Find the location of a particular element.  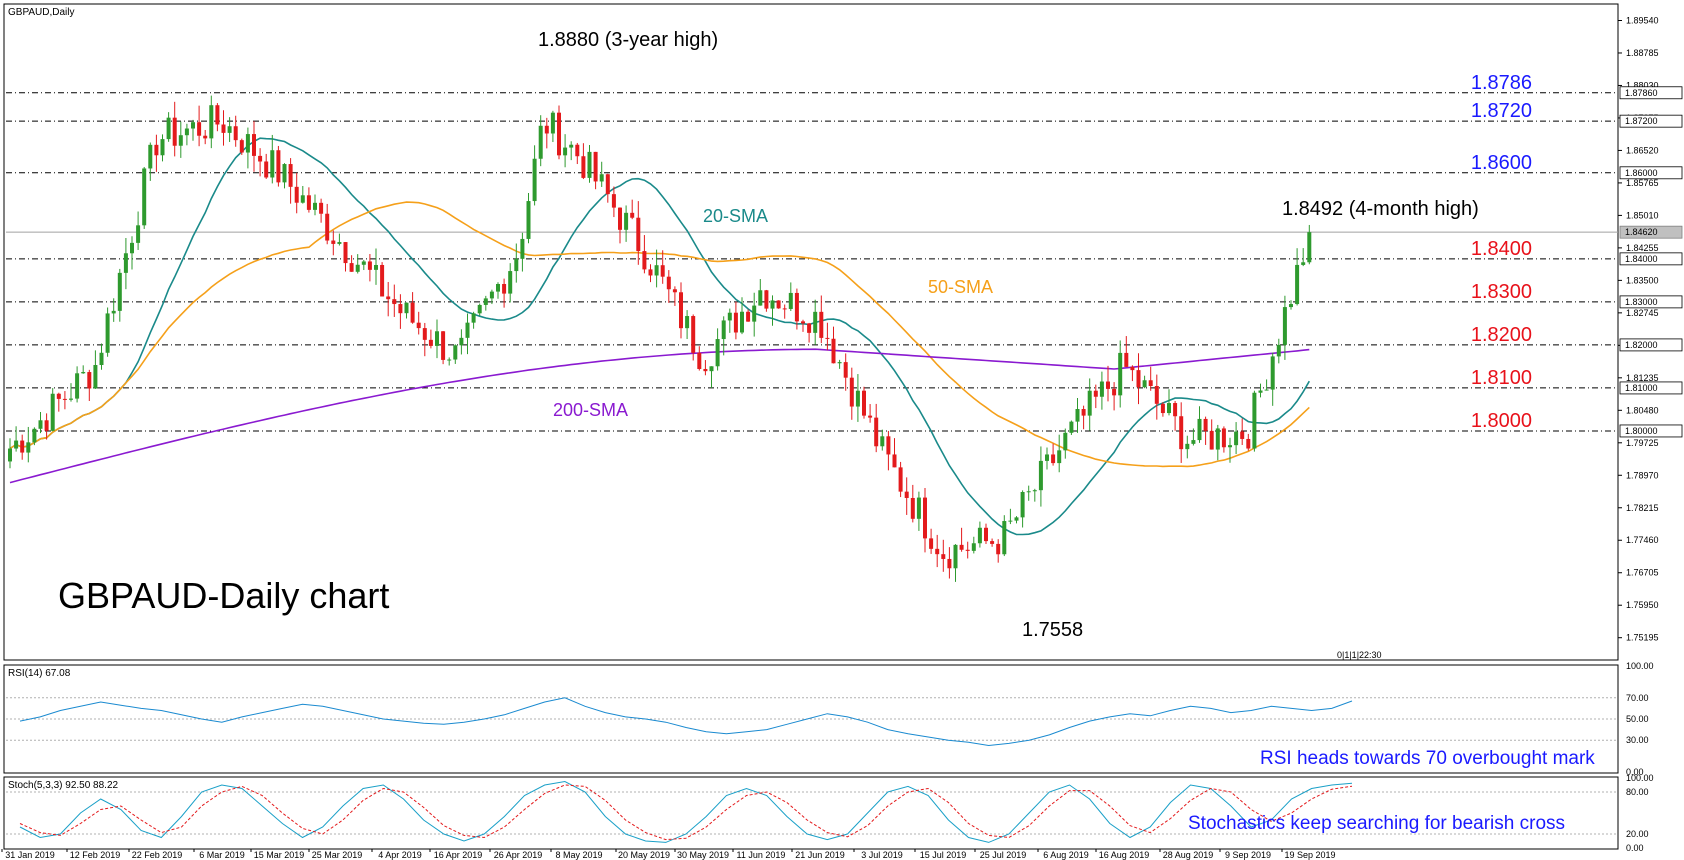

level-tag: 1.82000 is located at coordinates (1641, 345).